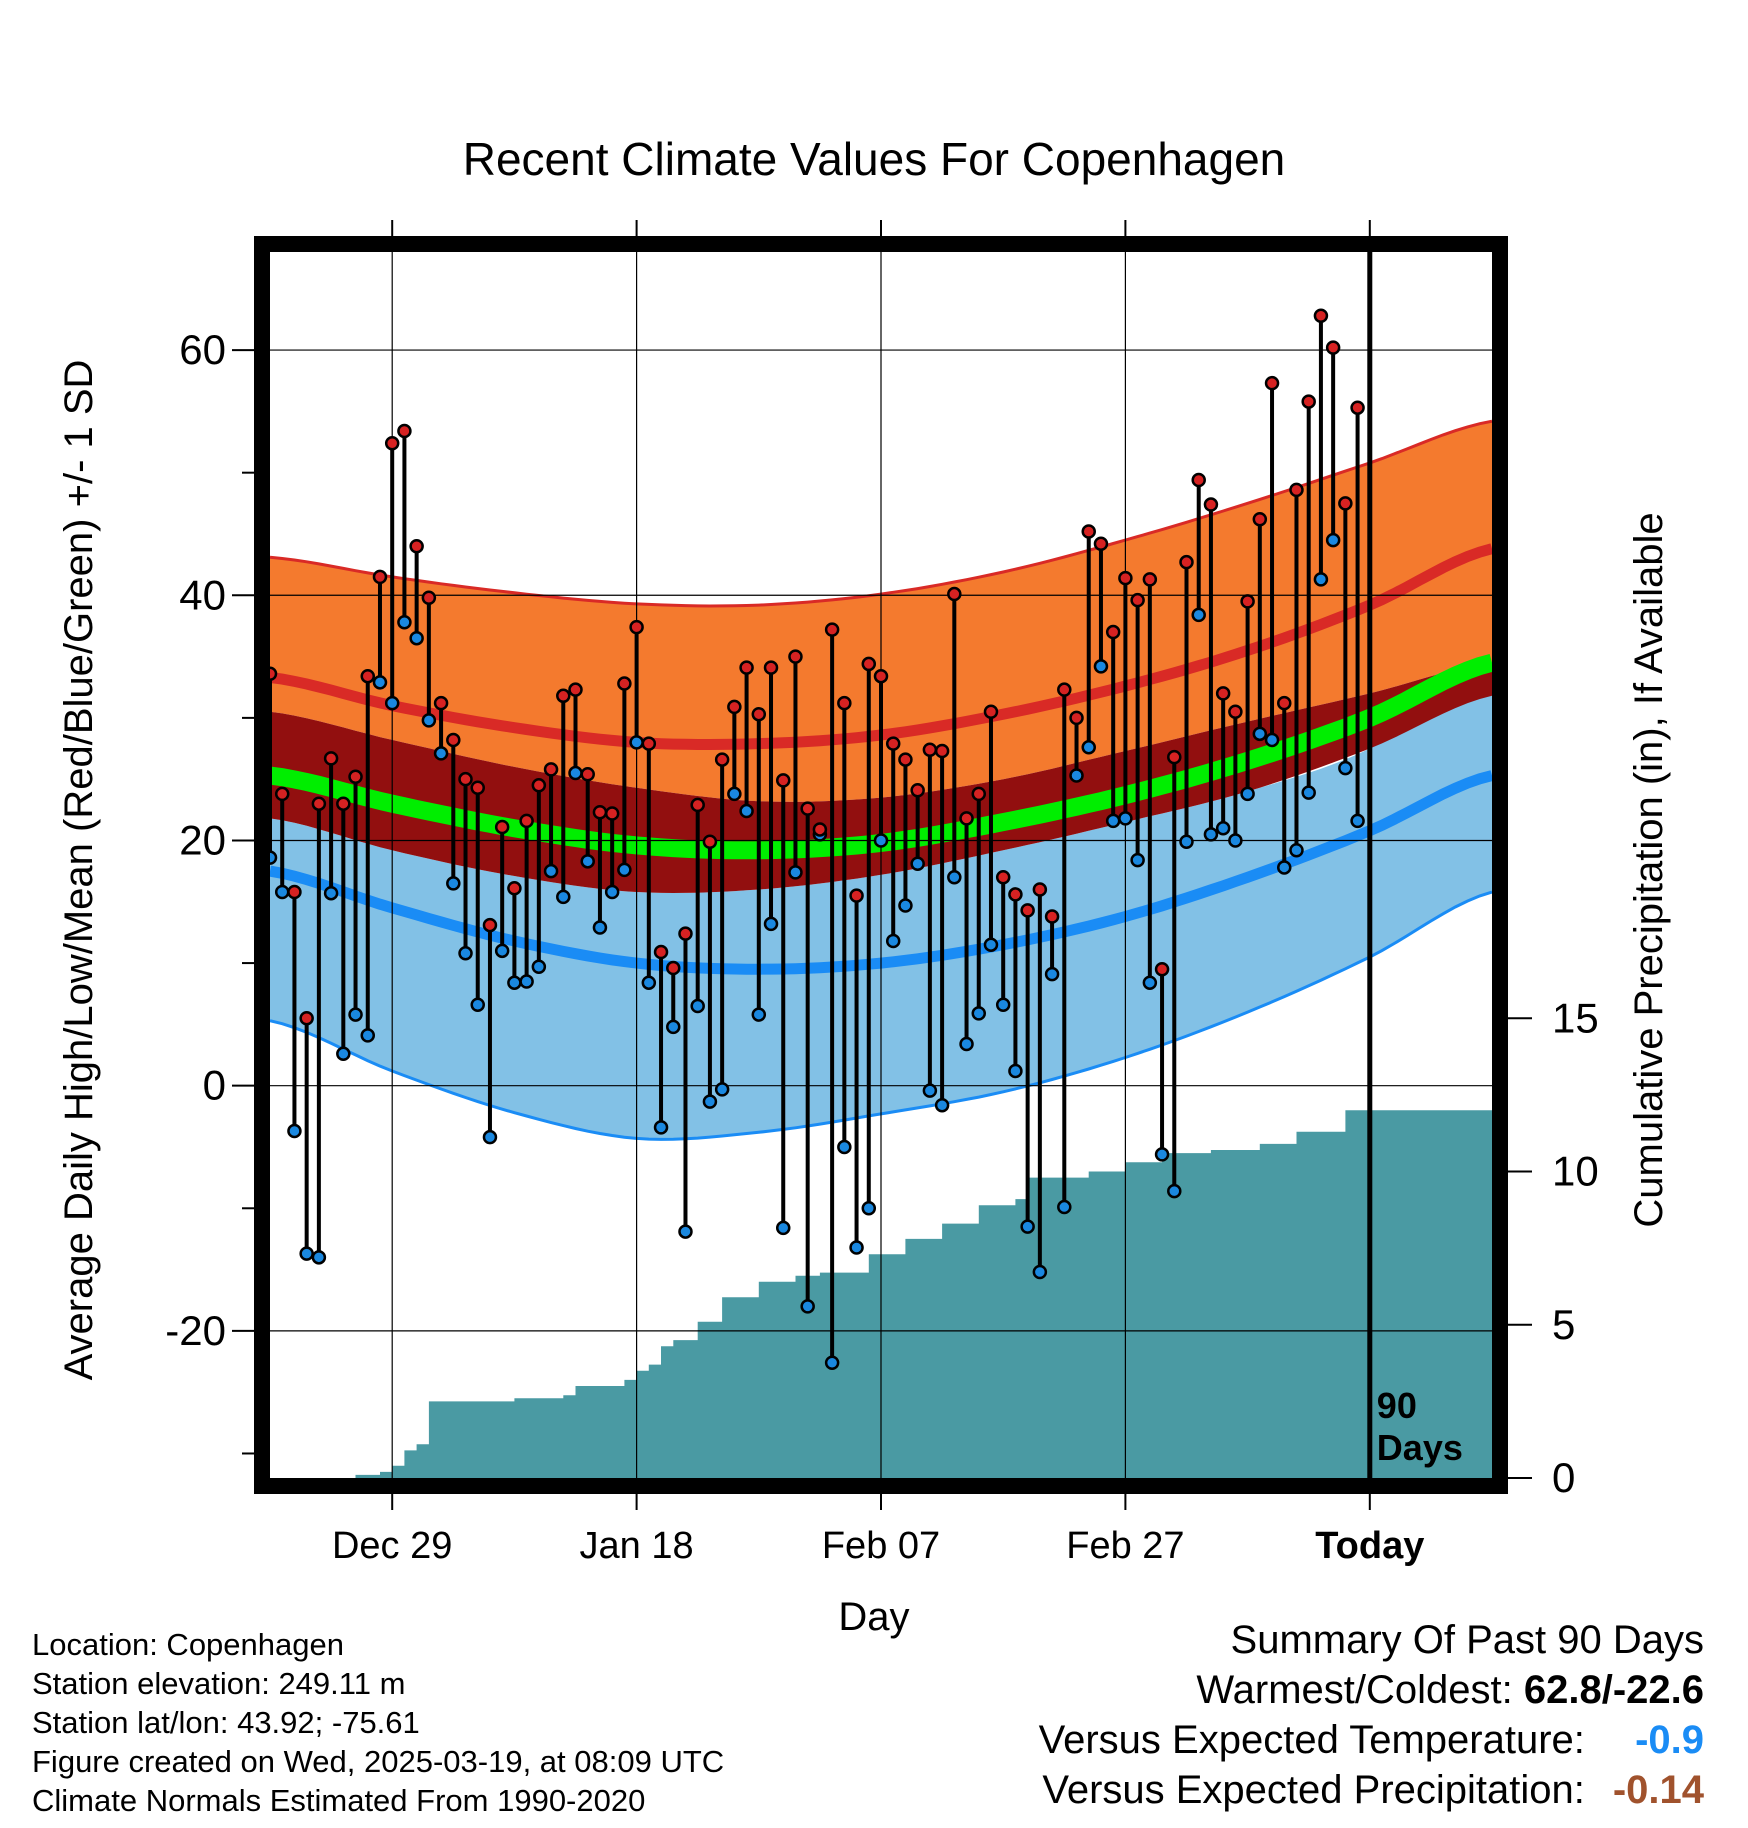  Describe the element at coordinates (195, 1330) in the screenshot. I see `y-tick-label: -20` at that location.